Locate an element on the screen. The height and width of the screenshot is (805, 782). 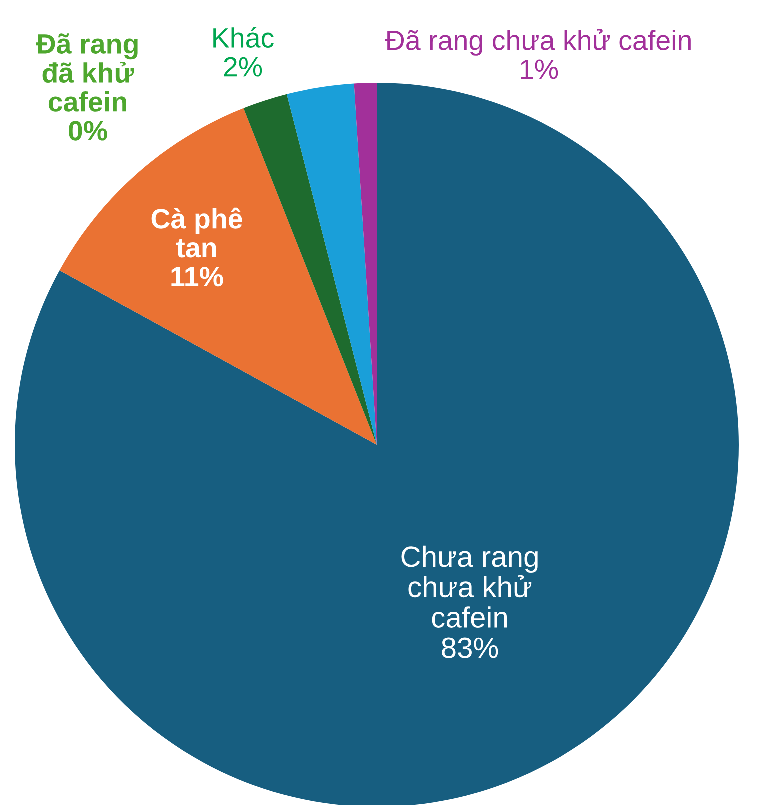
data-label: 83% is located at coordinates (470, 648).